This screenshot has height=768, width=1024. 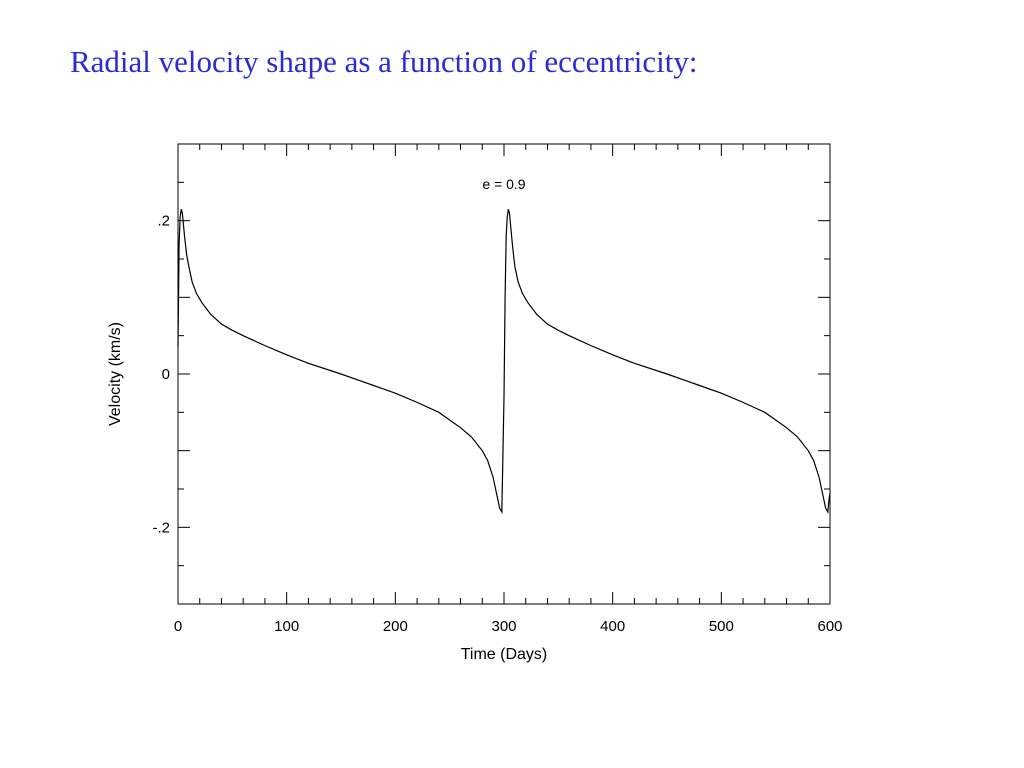 What do you see at coordinates (166, 374) in the screenshot?
I see `y-tick-label: 0` at bounding box center [166, 374].